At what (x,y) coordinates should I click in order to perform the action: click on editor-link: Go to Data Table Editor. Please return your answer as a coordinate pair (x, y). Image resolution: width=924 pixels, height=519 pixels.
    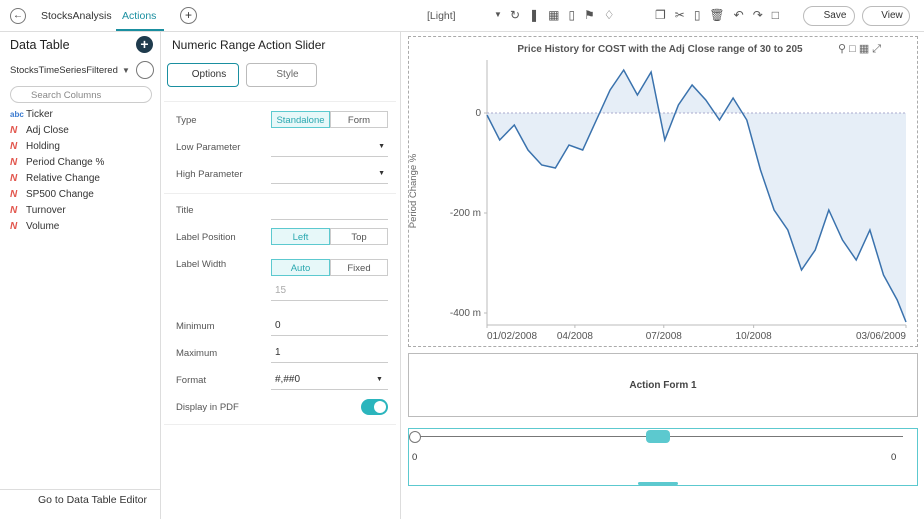
    Looking at the image, I should click on (92, 500).